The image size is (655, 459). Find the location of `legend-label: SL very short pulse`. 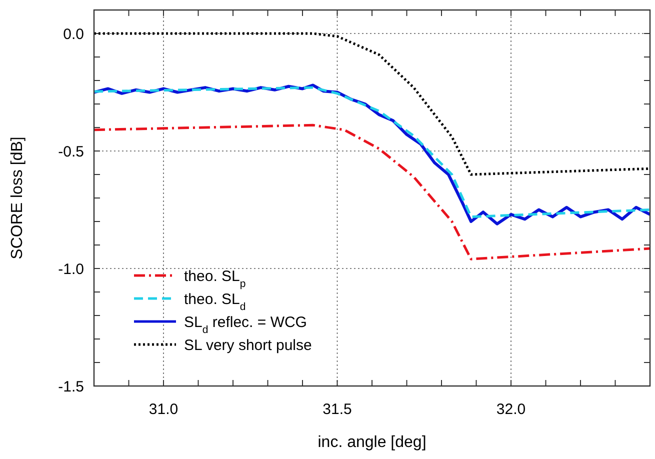

legend-label: SL very short pulse is located at coordinates (248, 345).